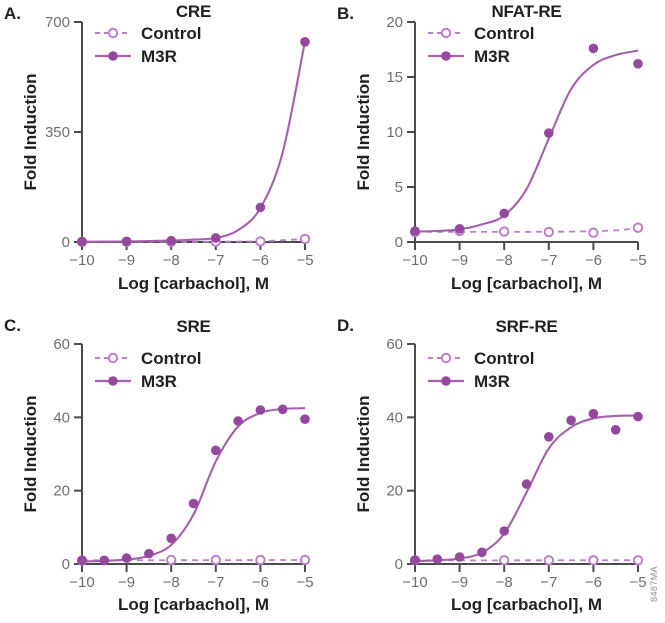  Describe the element at coordinates (126, 582) in the screenshot. I see `x-tick-label: −9` at that location.